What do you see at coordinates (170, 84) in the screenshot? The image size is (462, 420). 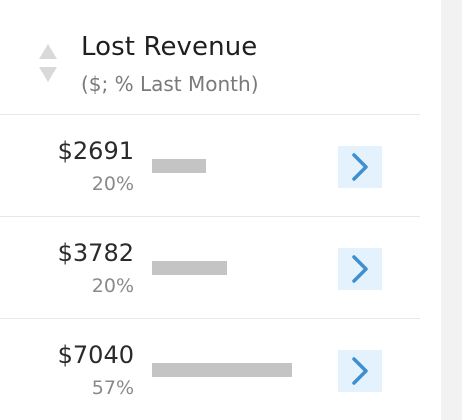 I see `panel-subtitle: ($; % Last Month)` at bounding box center [170, 84].